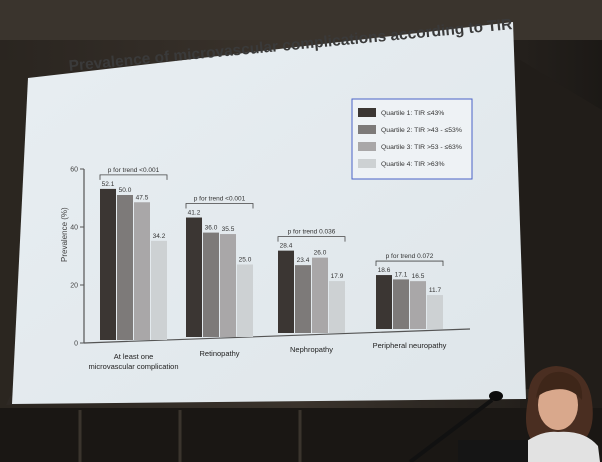  Describe the element at coordinates (159, 236) in the screenshot. I see `bar-value-label: 34.2` at that location.